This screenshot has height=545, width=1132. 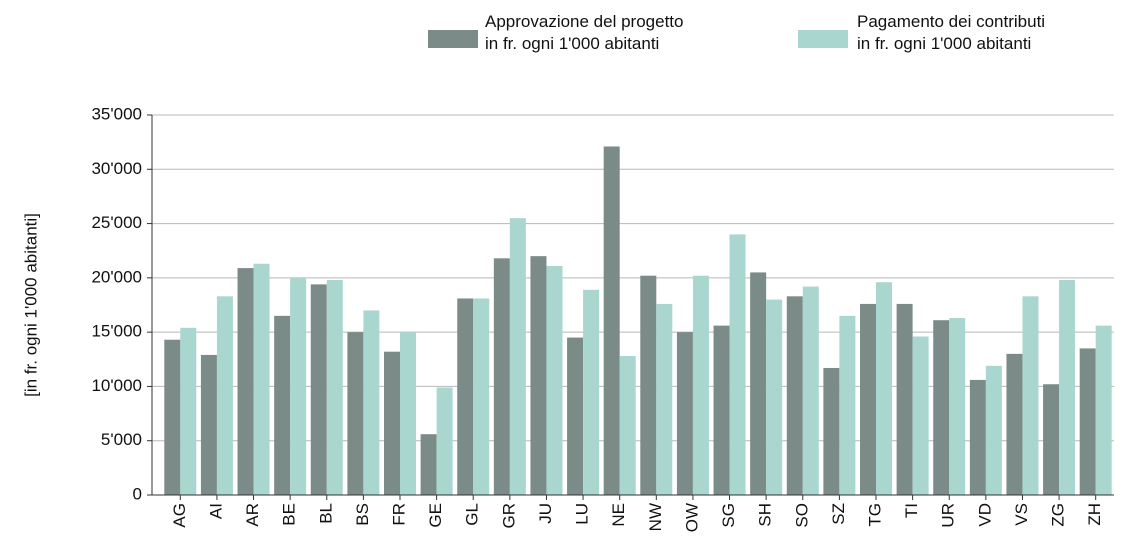 What do you see at coordinates (874, 515) in the screenshot?
I see `x-tick-label: TG` at bounding box center [874, 515].